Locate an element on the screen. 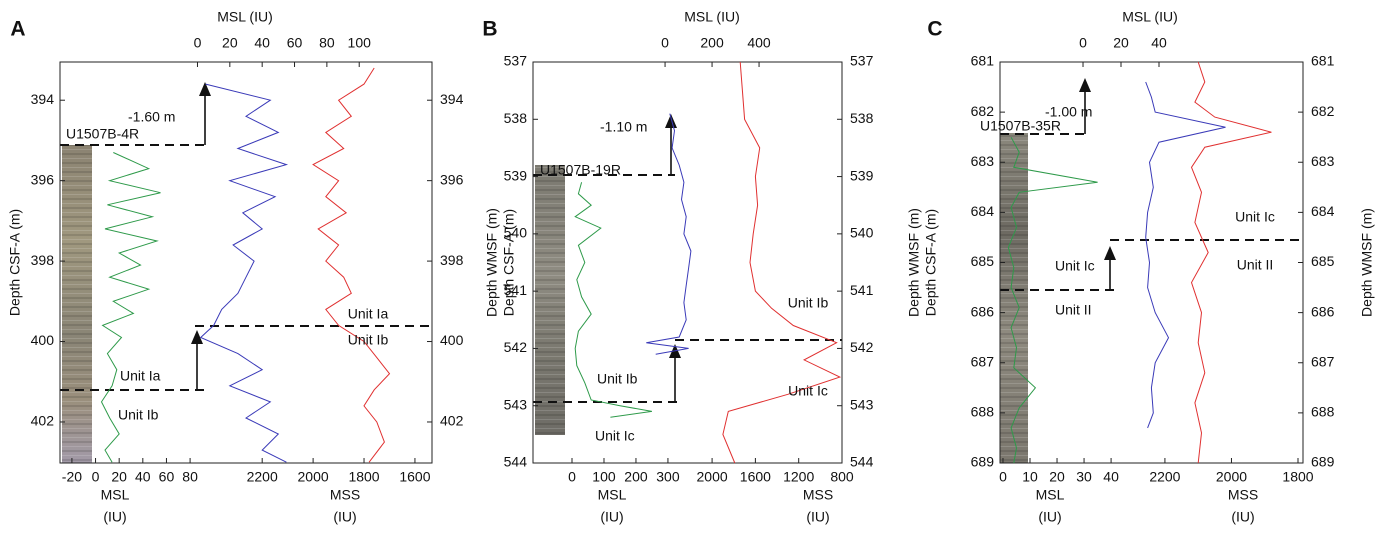 This screenshot has height=533, width=1381. y2-tick-label: 540 is located at coordinates (862, 233).